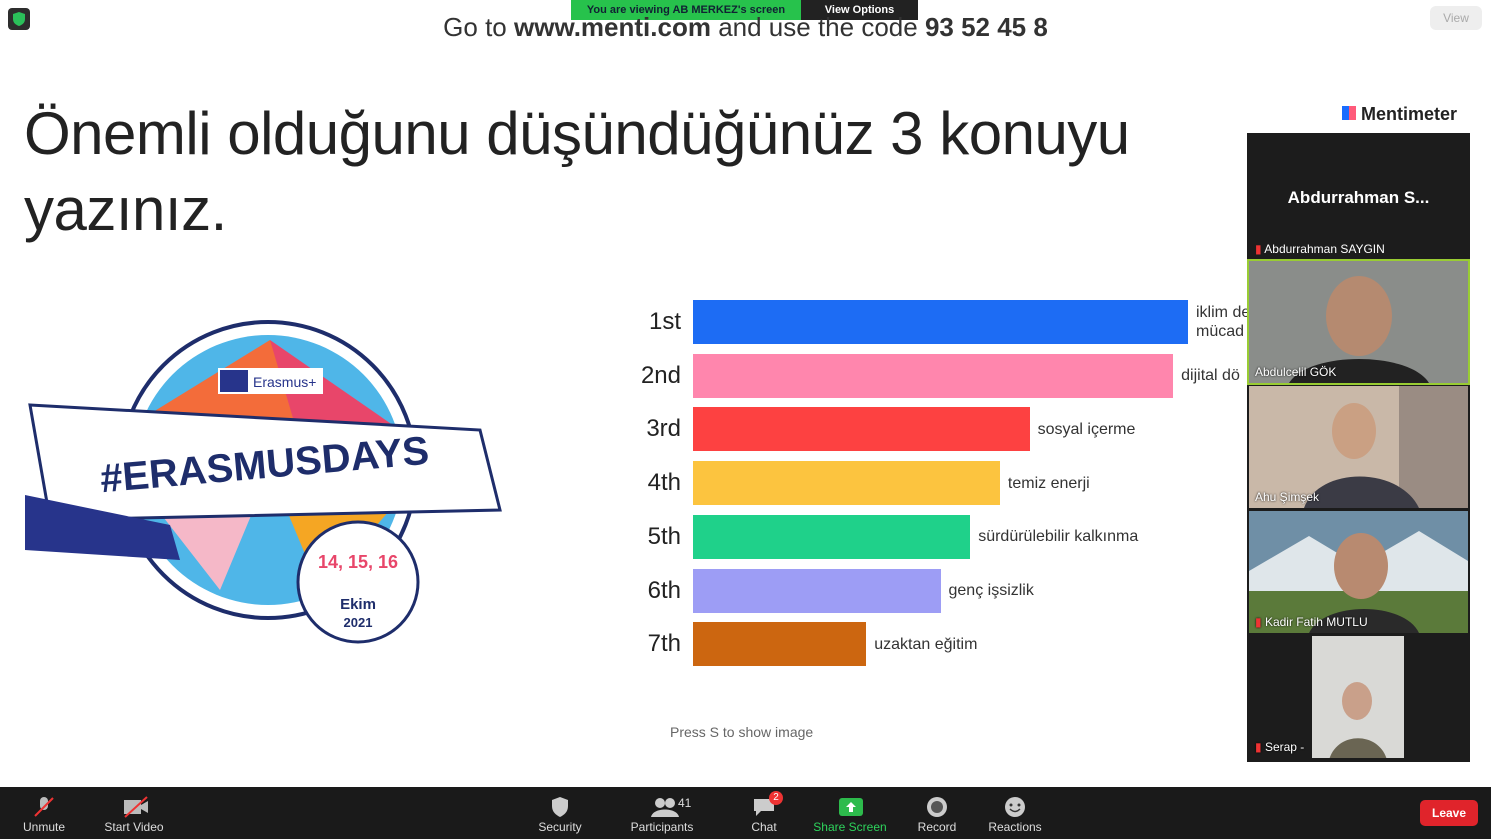 The image size is (1491, 839). I want to click on rank-label: 6th, so click(664, 590).